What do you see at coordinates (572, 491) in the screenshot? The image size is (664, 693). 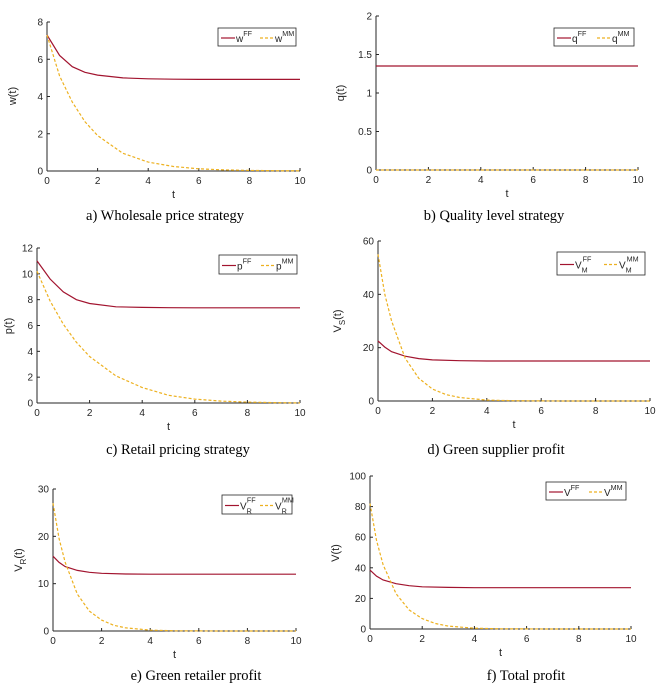 I see `legend-entry-label: VFF` at bounding box center [572, 491].